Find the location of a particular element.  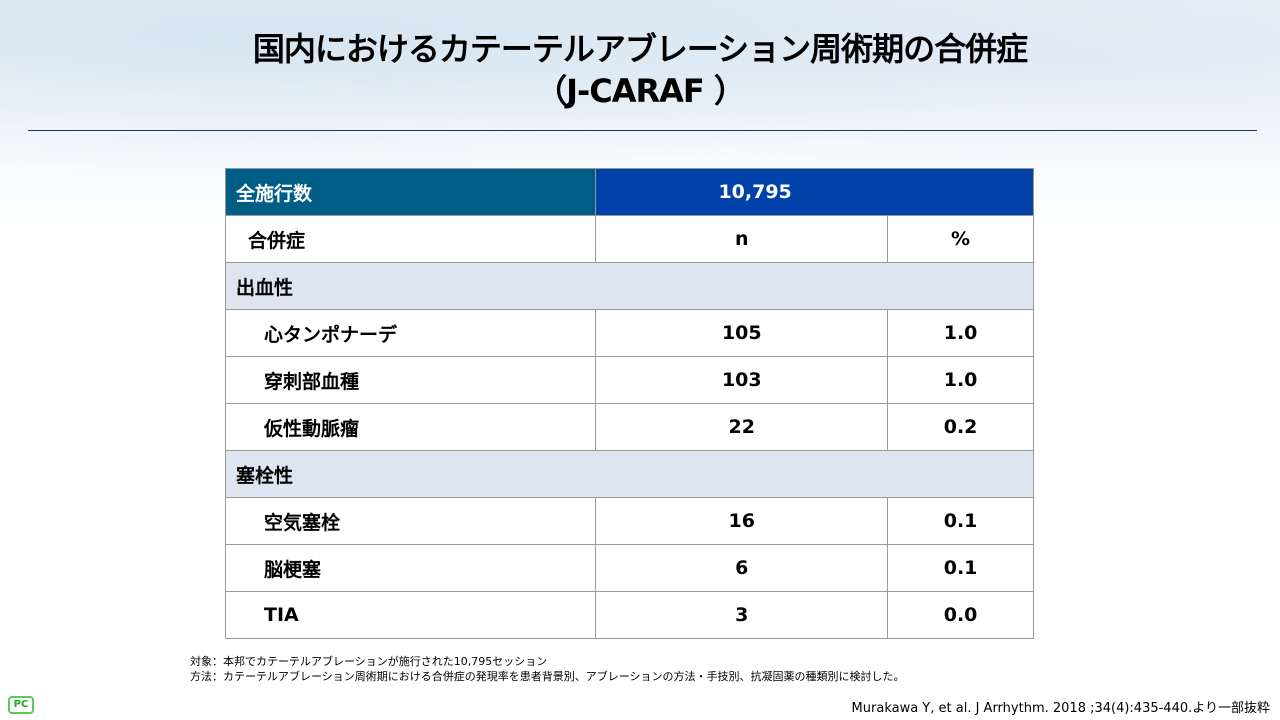

title-divider is located at coordinates (642, 130).